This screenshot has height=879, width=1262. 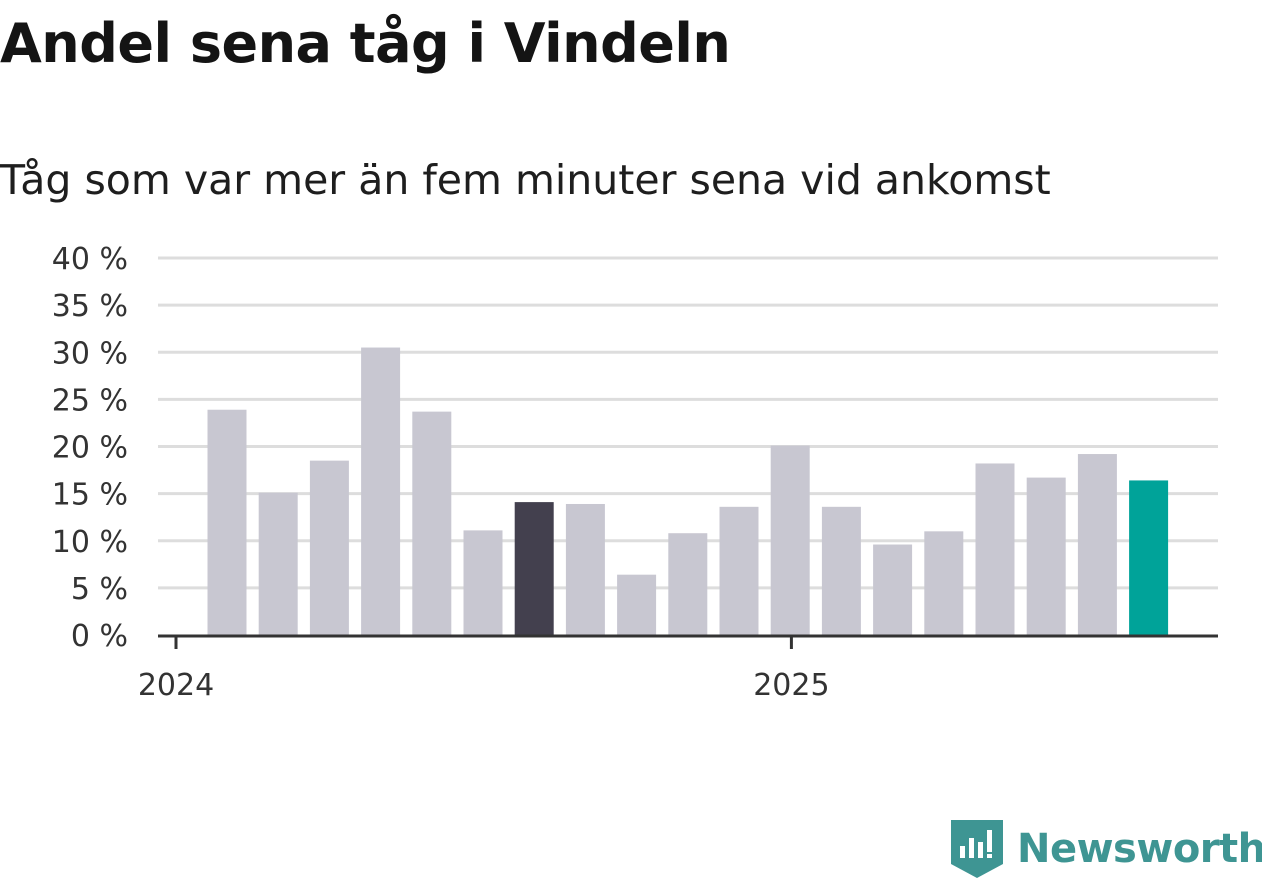 What do you see at coordinates (791, 685) in the screenshot?
I see `x-tick-label: 2025` at bounding box center [791, 685].